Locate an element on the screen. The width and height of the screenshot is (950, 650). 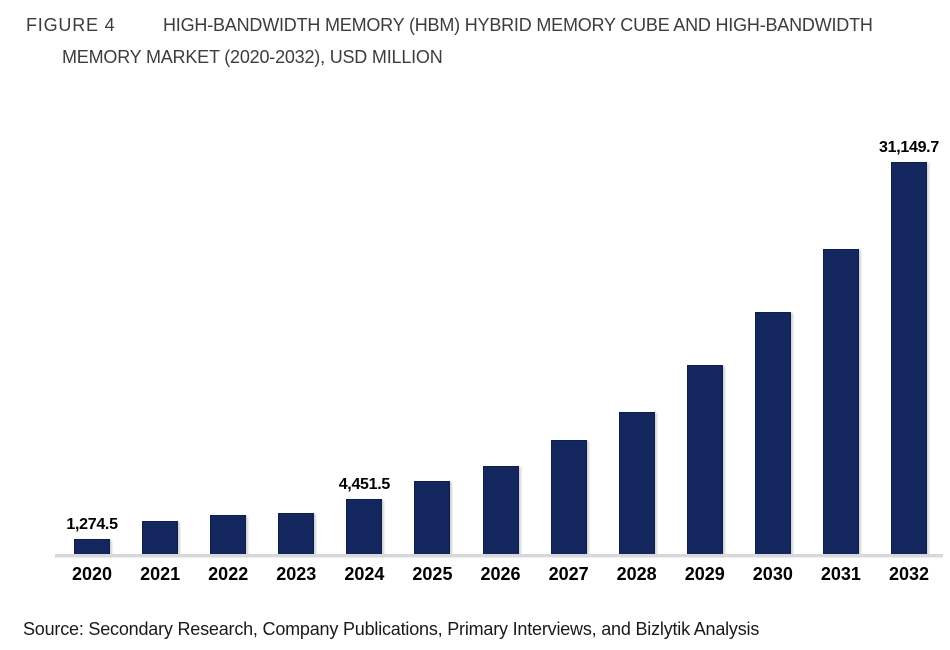
bar-2025 is located at coordinates (432, 518).